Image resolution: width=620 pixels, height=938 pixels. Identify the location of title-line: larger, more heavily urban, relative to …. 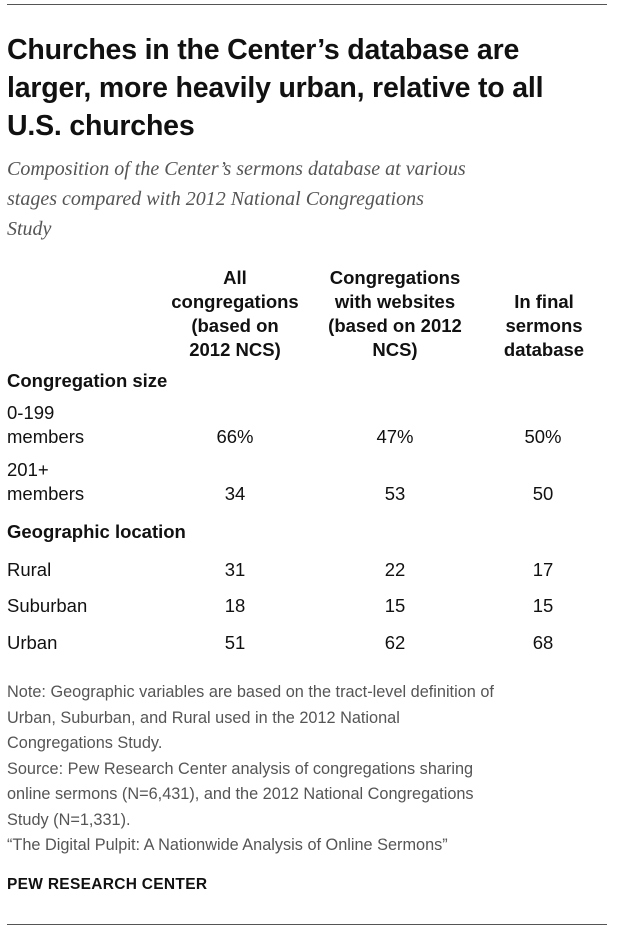
(275, 88).